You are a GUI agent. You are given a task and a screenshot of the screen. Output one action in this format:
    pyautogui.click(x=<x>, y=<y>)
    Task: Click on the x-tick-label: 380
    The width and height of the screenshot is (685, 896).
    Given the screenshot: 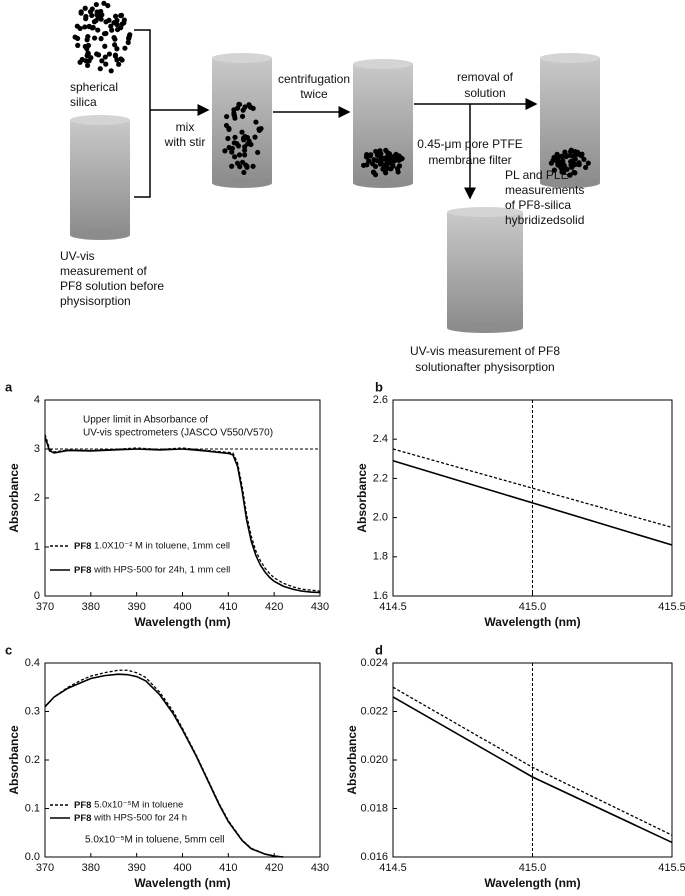 What is the action you would take?
    pyautogui.click(x=91, y=607)
    